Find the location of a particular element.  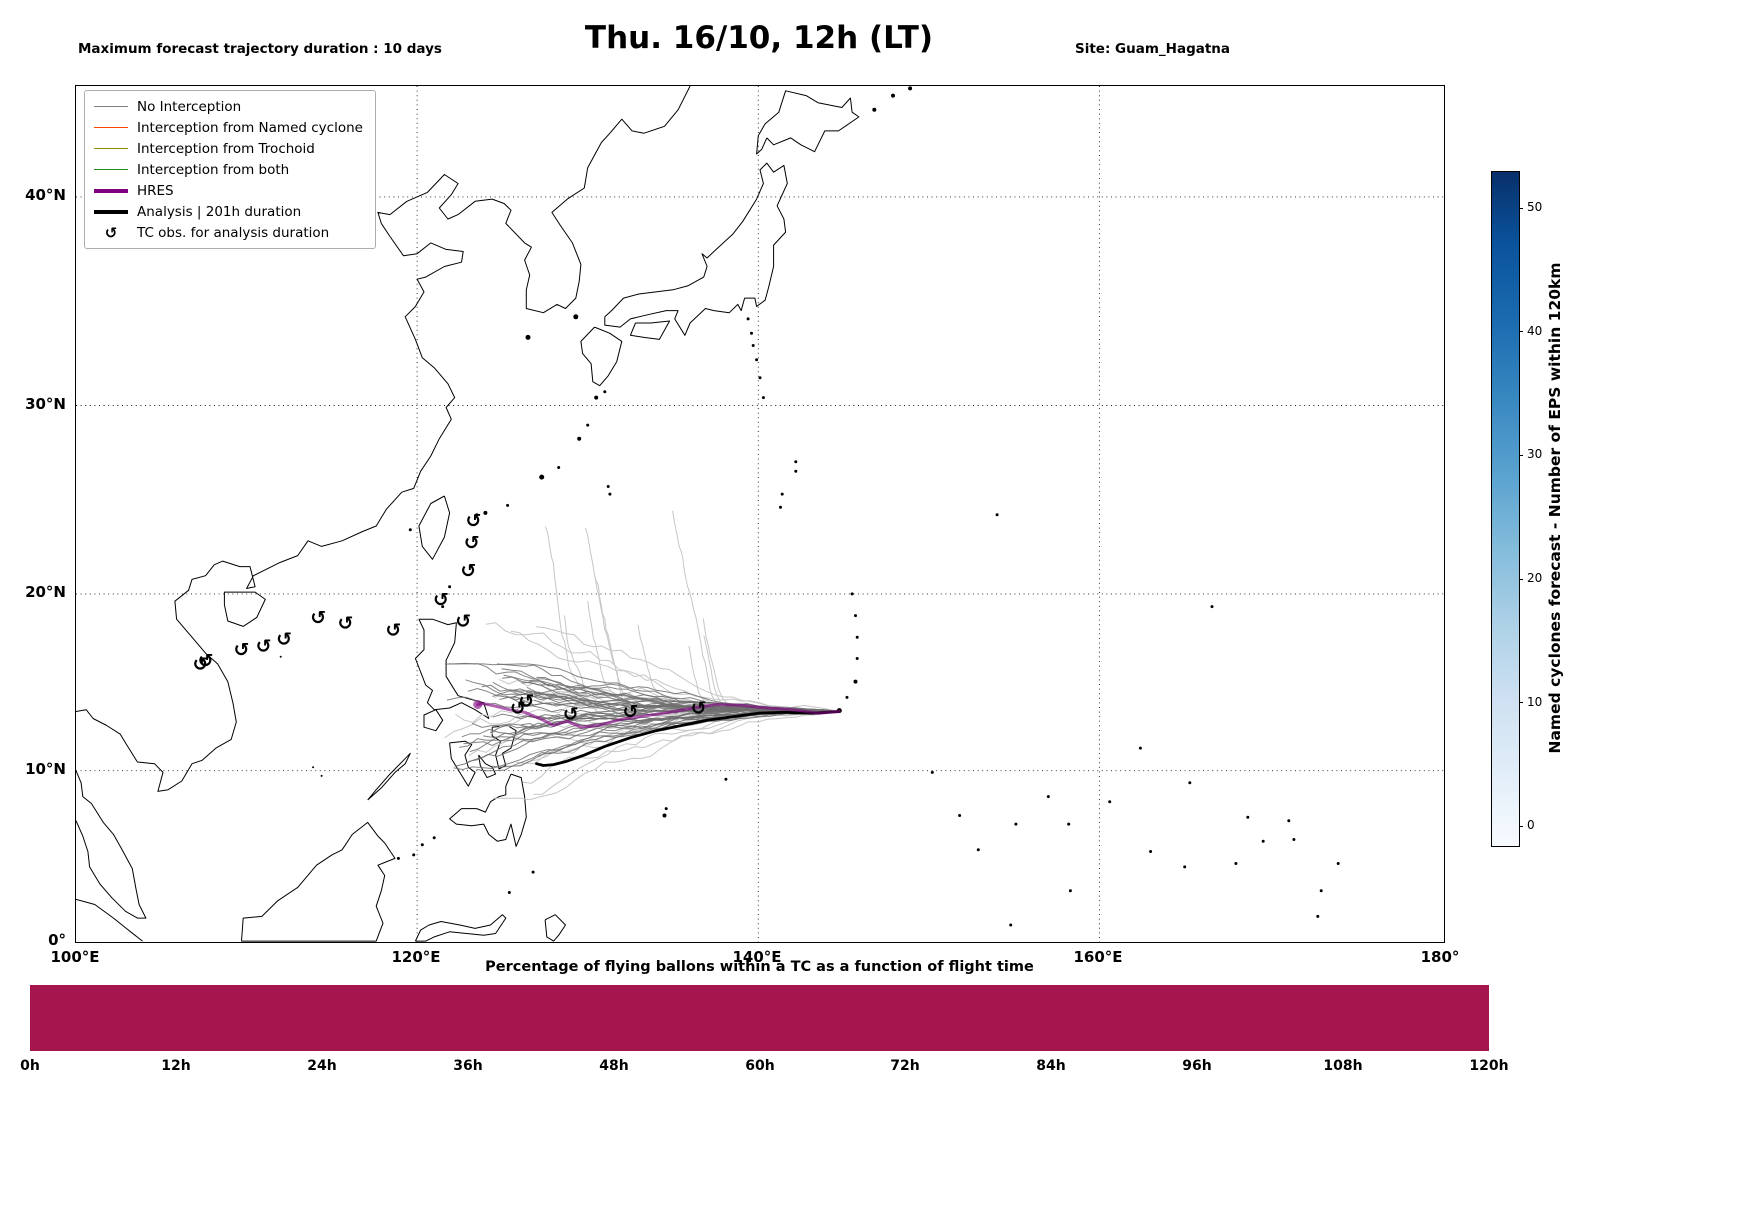

coastline-sulawesi is located at coordinates (460, 928).